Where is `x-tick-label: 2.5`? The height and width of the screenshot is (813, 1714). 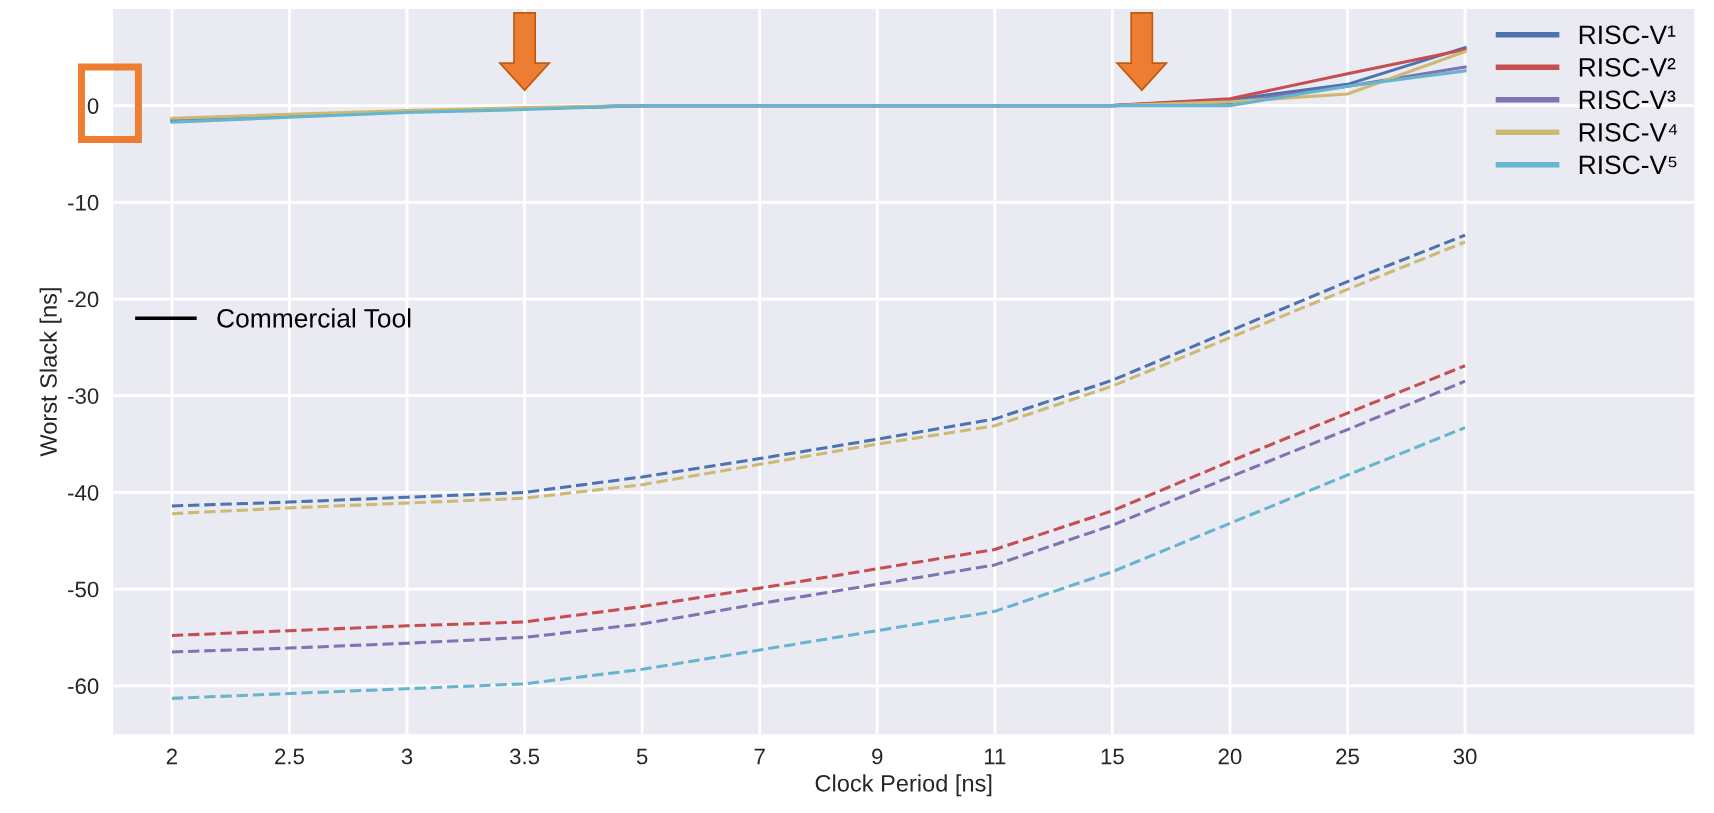
x-tick-label: 2.5 is located at coordinates (289, 756).